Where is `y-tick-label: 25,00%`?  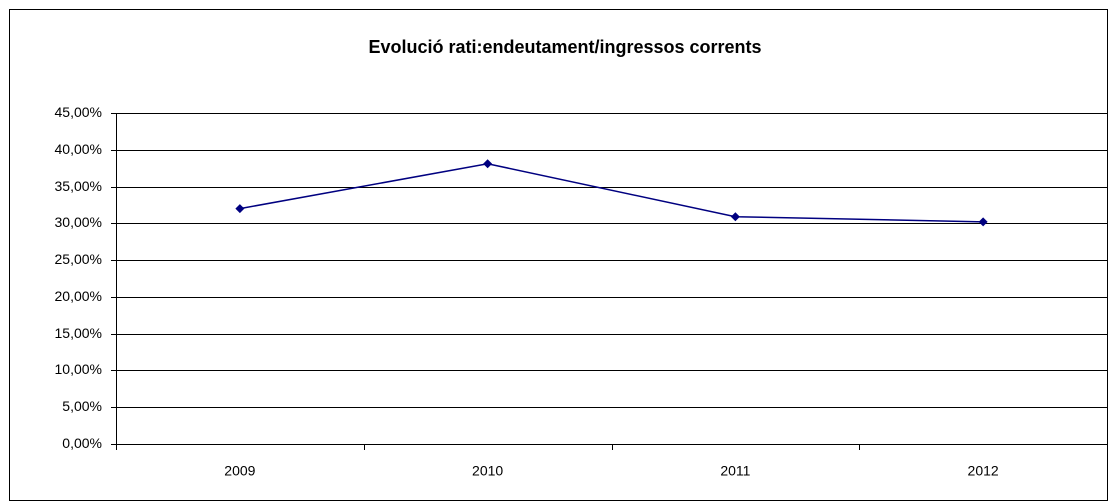
y-tick-label: 25,00% is located at coordinates (78, 259).